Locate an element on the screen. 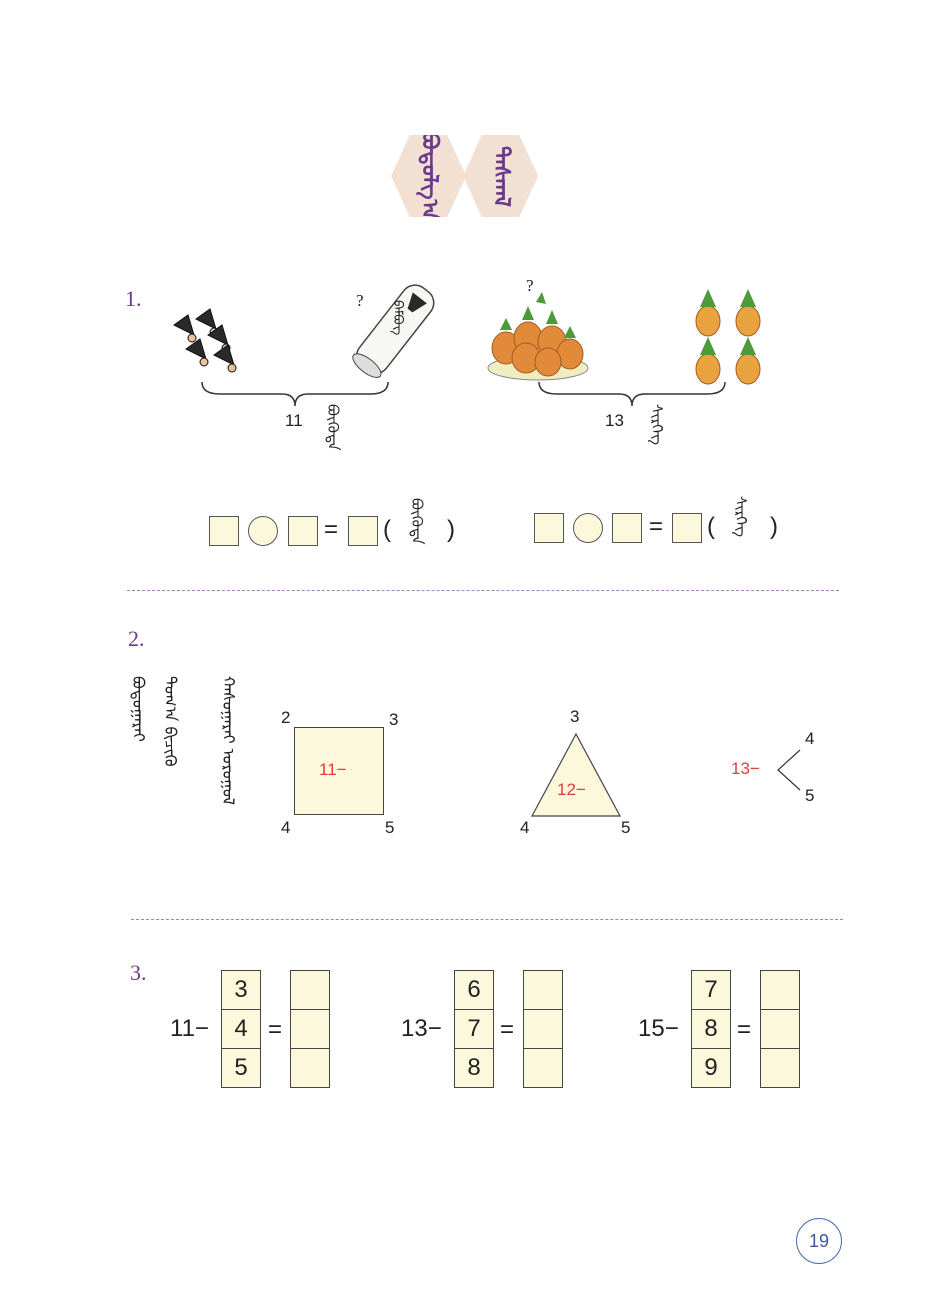 The width and height of the screenshot is (940, 1315). total-left-word: ᠪᠦᠭᠦᠳᠡ is located at coordinates (333, 427).